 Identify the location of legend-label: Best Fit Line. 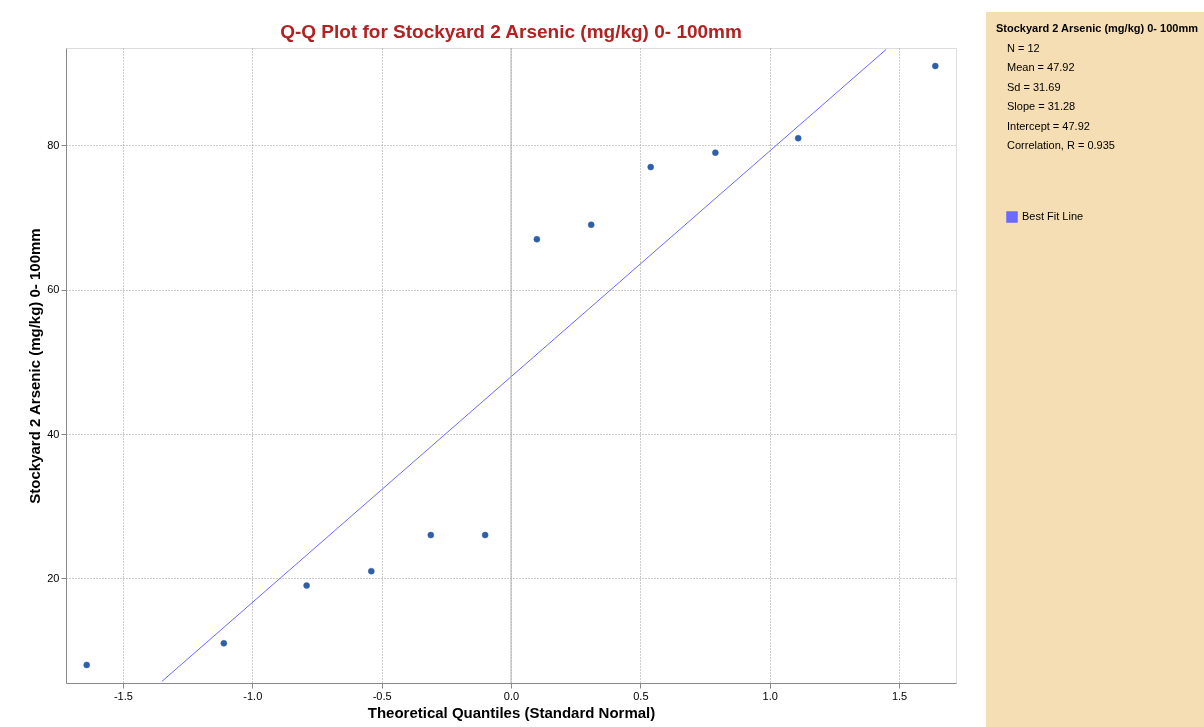
(1053, 216).